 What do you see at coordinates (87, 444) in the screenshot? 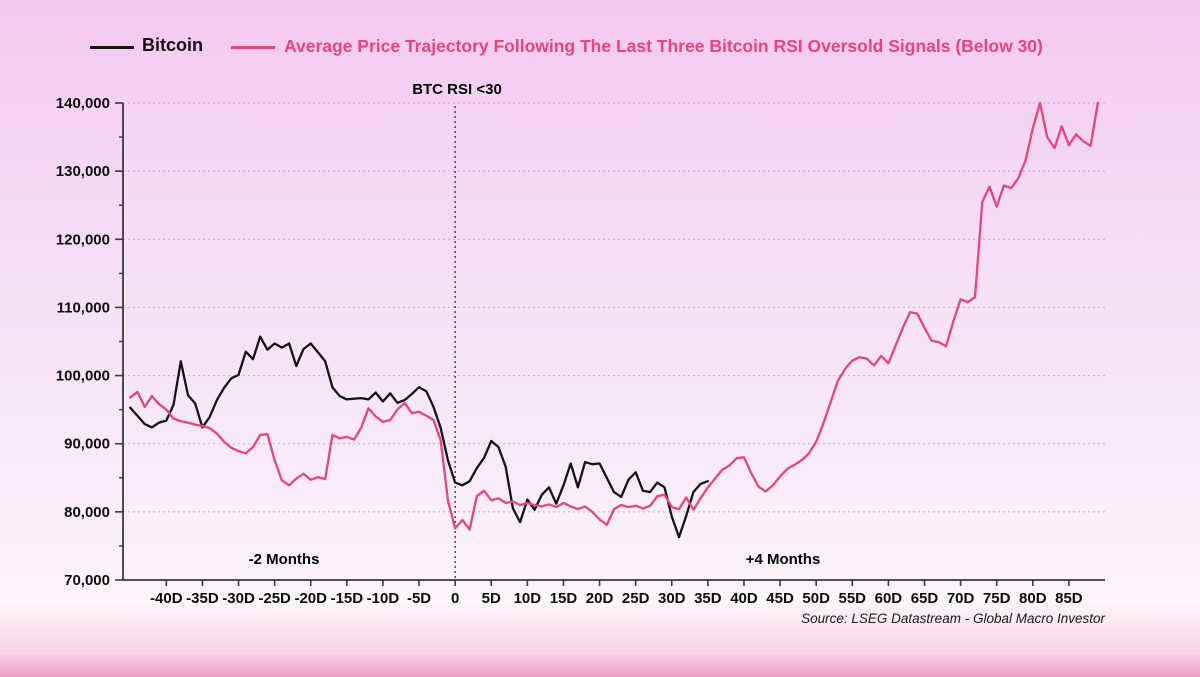
I see `y-tick-label: 90,000` at bounding box center [87, 444].